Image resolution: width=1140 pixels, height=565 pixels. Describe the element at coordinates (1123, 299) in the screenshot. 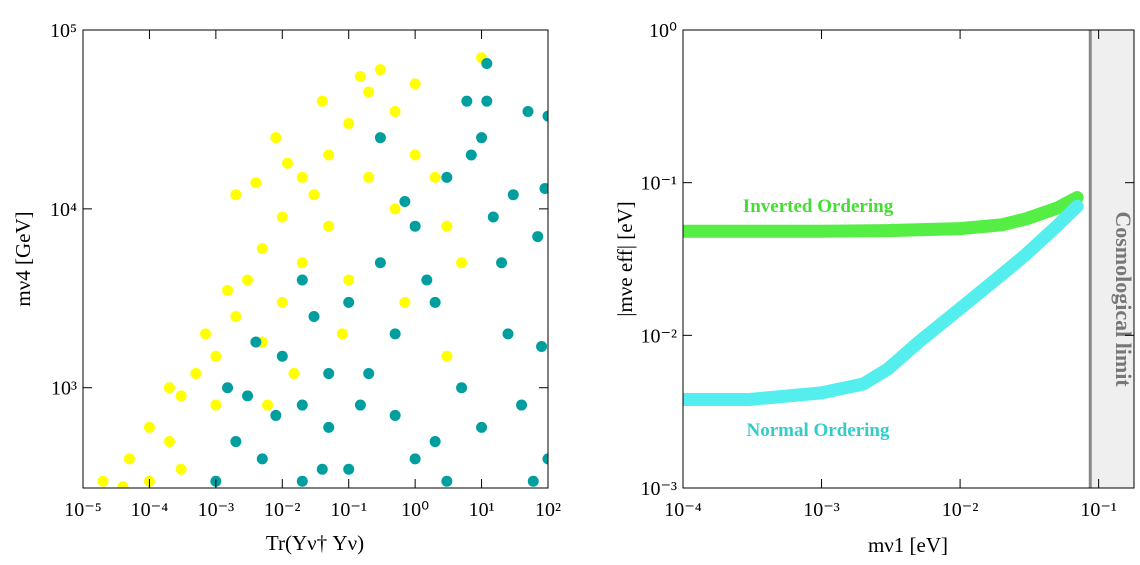

I see `annotation: Cosmological limit` at that location.